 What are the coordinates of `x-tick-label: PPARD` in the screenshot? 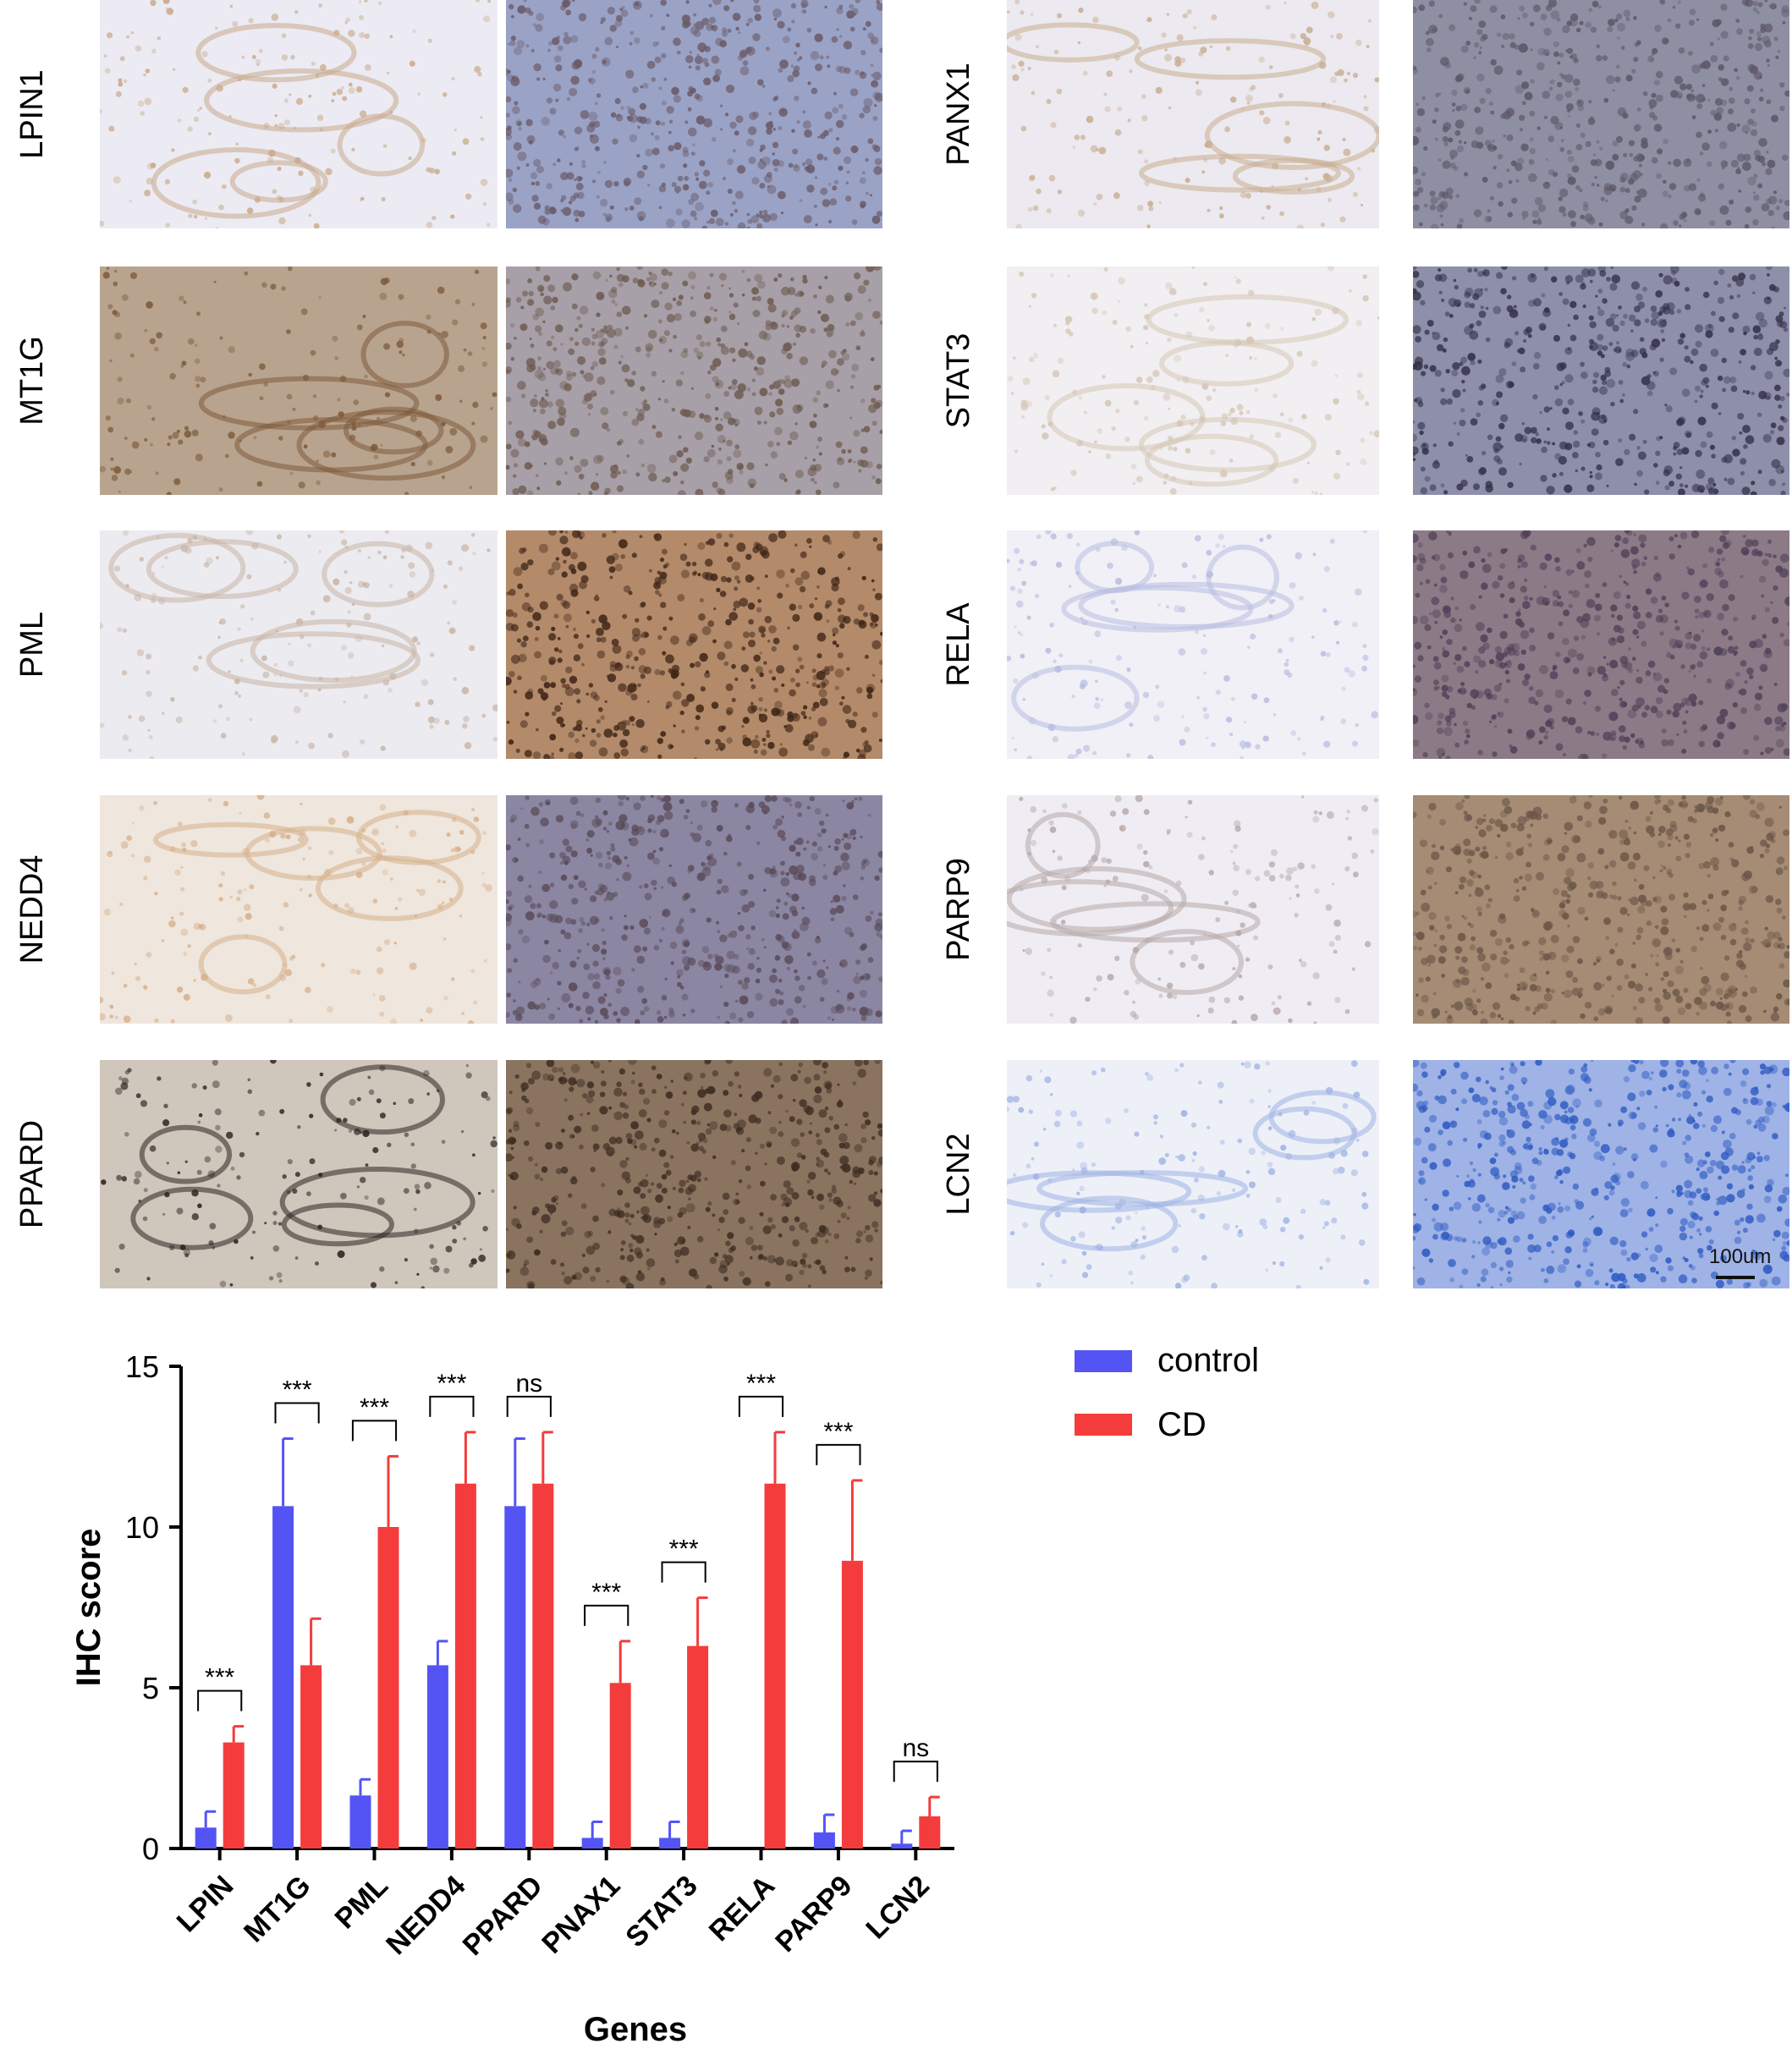 It's located at (503, 1916).